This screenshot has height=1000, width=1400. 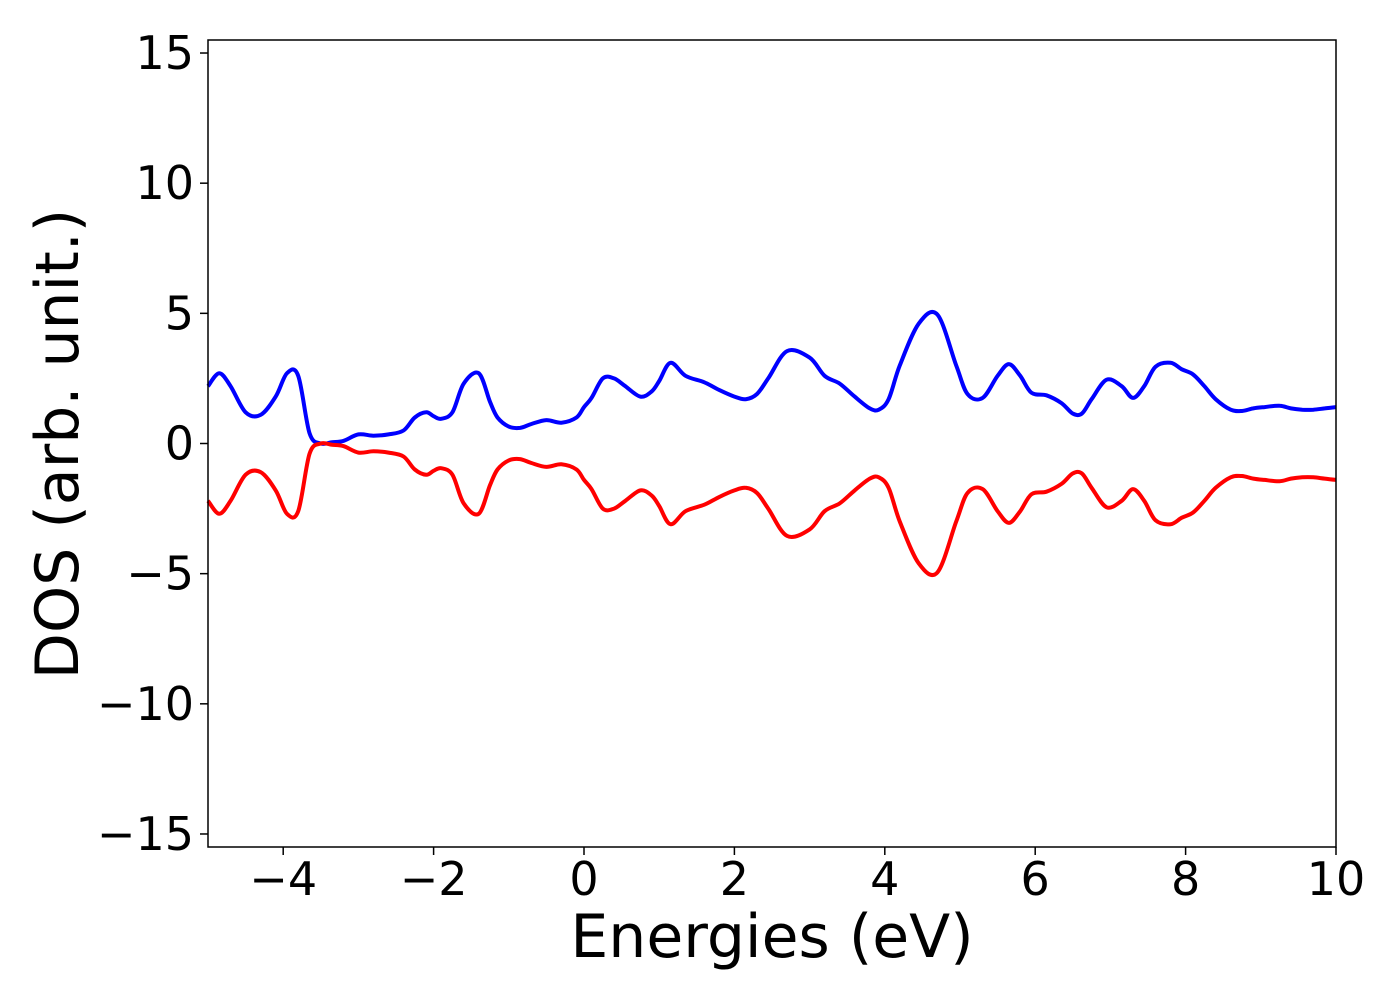 I want to click on y-tick-label: −10, so click(x=145, y=704).